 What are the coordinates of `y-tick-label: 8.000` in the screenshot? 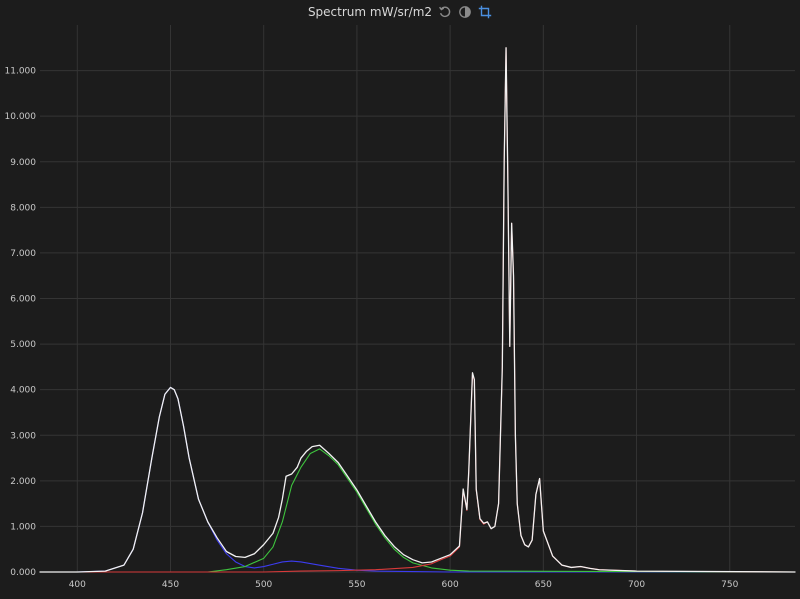 It's located at (23, 208).